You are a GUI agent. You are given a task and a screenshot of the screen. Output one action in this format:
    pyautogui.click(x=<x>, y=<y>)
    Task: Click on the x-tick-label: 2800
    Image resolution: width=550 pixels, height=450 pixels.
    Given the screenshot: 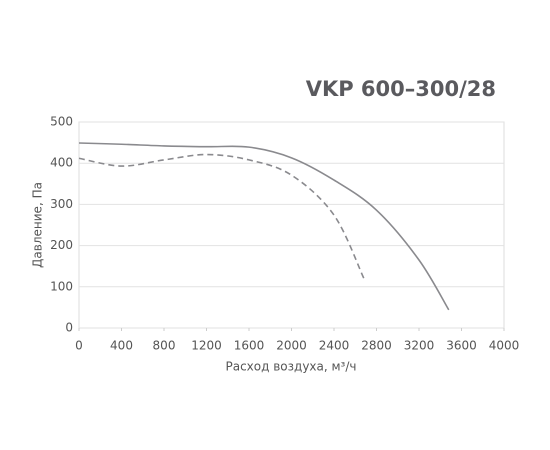 What is the action you would take?
    pyautogui.click(x=376, y=346)
    